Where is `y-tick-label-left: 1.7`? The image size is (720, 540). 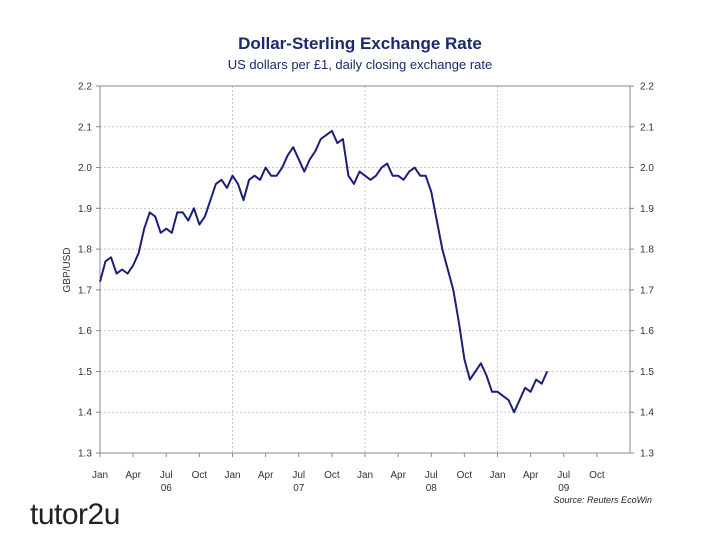 y-tick-label-left: 1.7 is located at coordinates (85, 290).